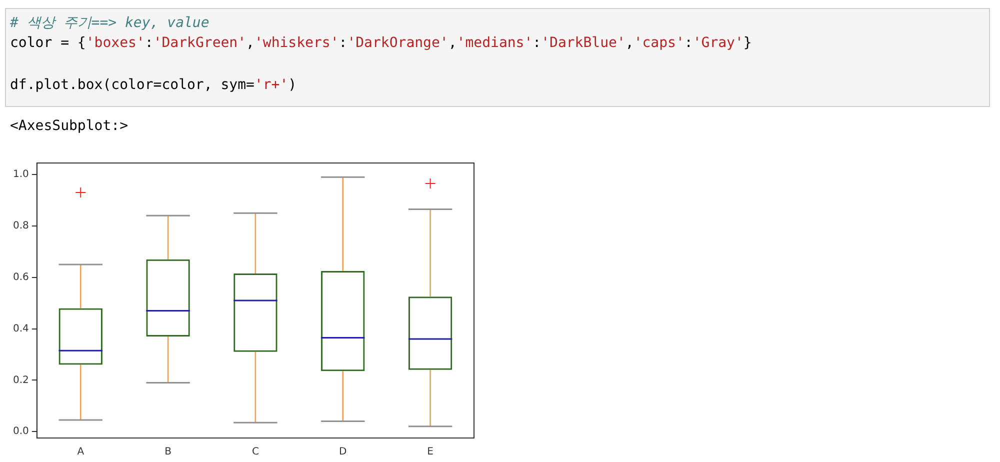 The width and height of the screenshot is (1000, 462). Describe the element at coordinates (255, 452) in the screenshot. I see `x-tick-label: C` at that location.